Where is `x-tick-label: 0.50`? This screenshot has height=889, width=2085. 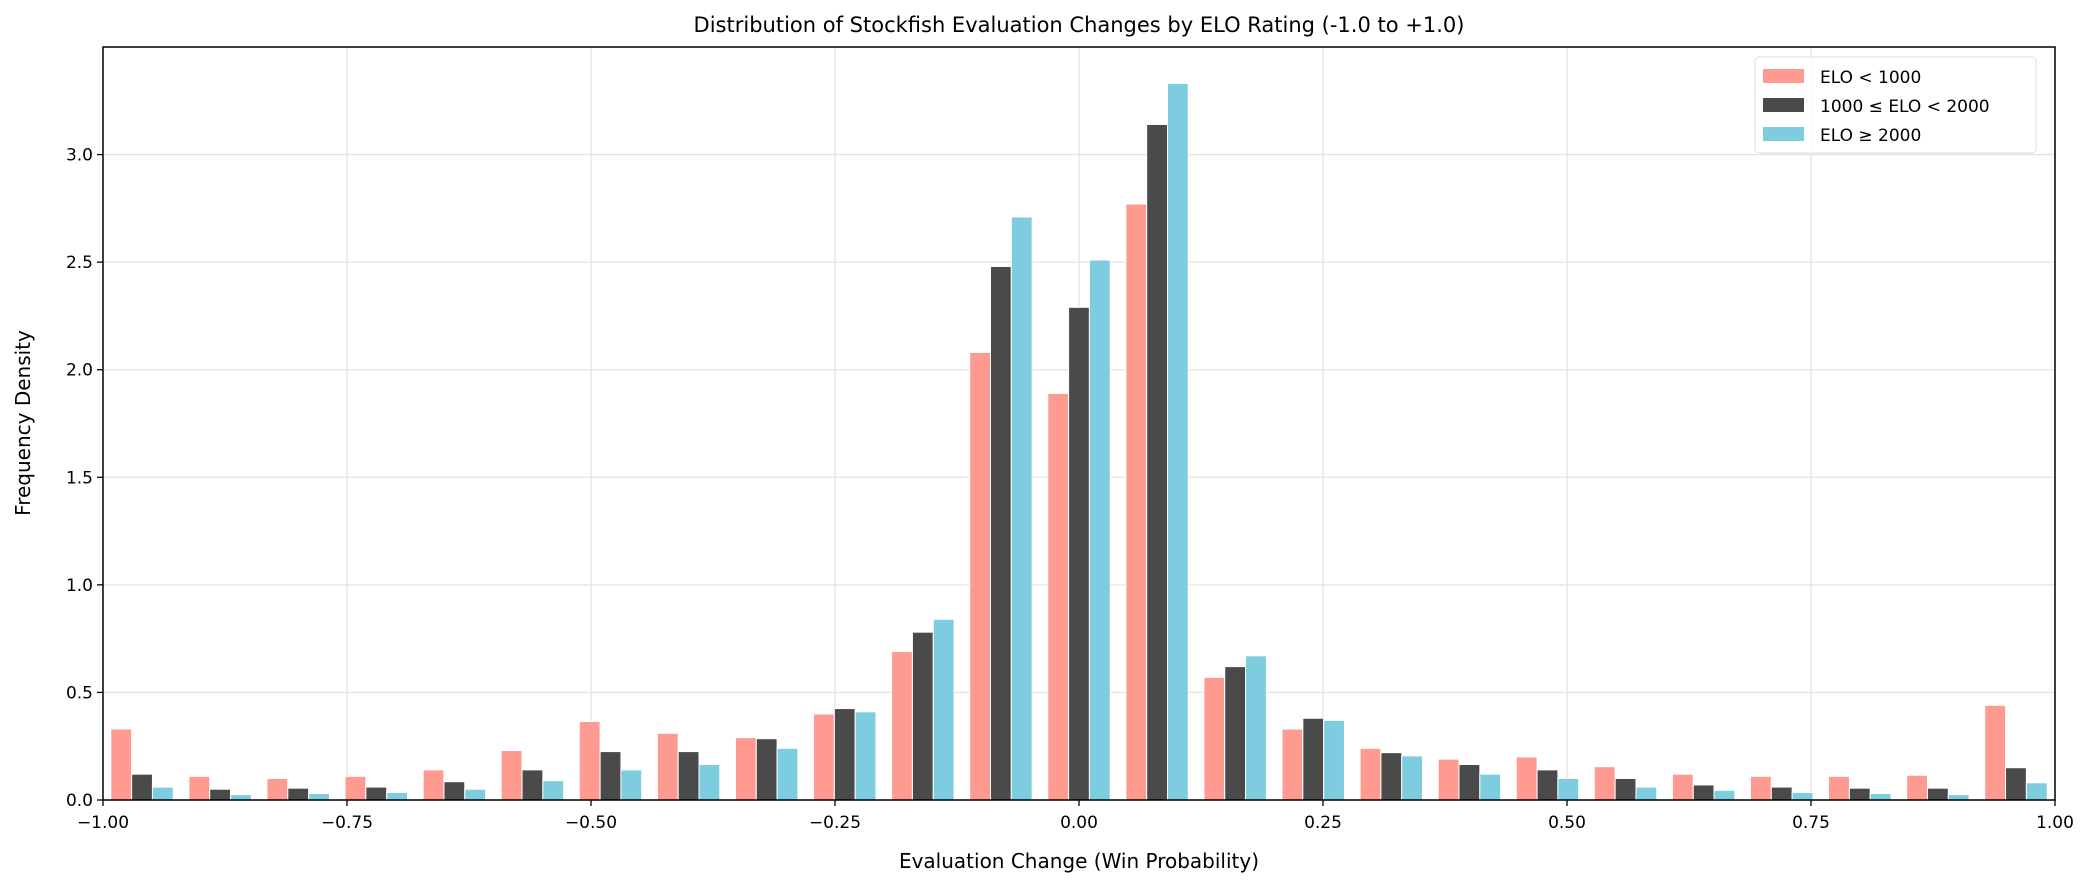
x-tick-label: 0.50 is located at coordinates (1567, 823).